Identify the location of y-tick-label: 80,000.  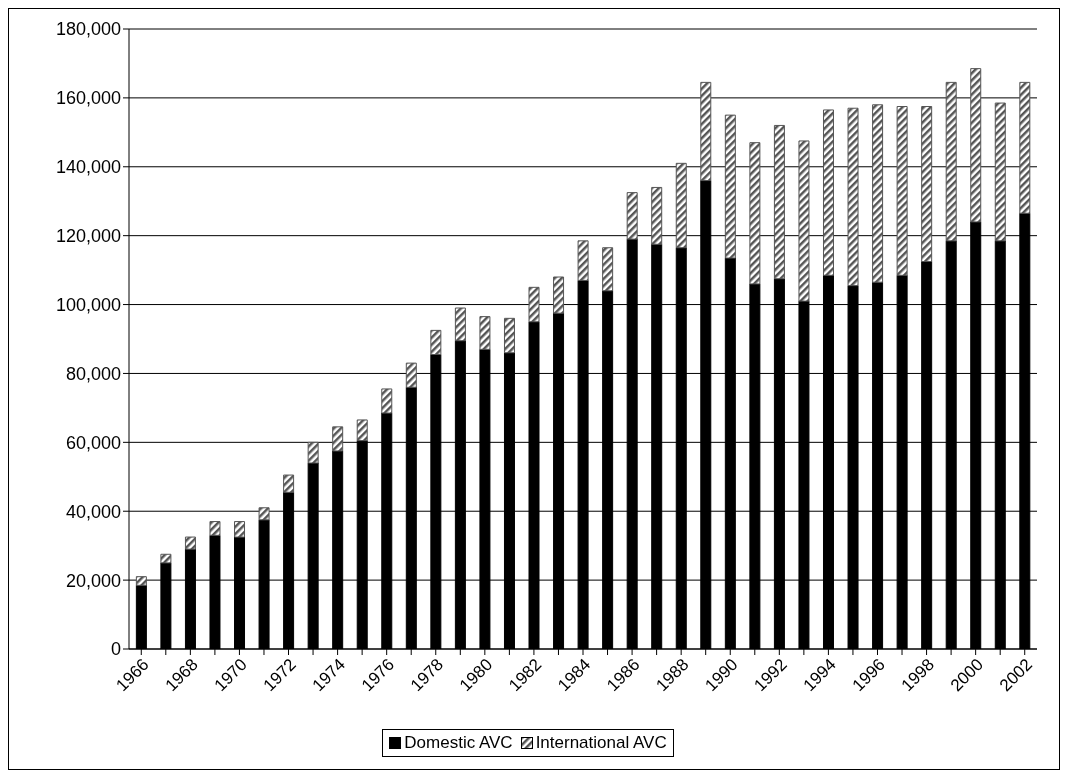
(93, 373).